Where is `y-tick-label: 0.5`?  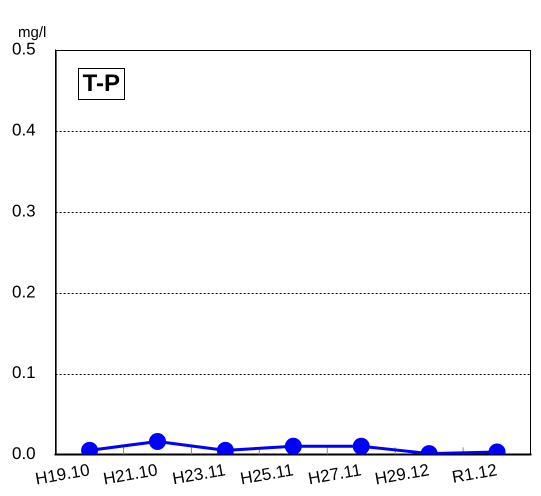
y-tick-label: 0.5 is located at coordinates (24, 49).